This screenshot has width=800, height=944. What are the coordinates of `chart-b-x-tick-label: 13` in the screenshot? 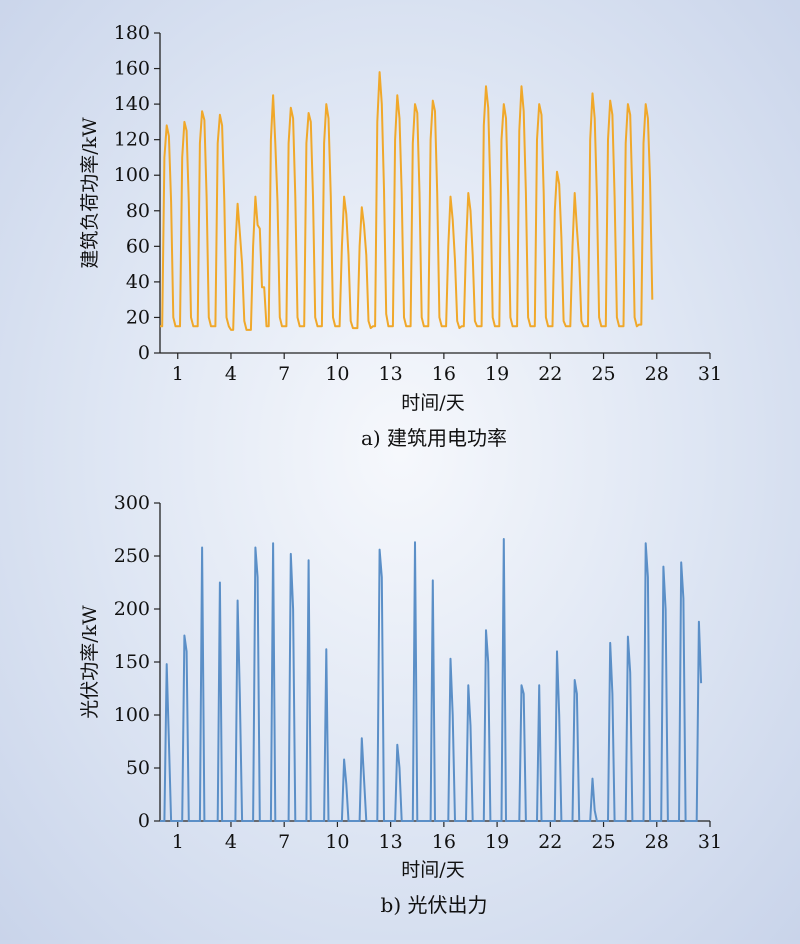 It's located at (391, 842).